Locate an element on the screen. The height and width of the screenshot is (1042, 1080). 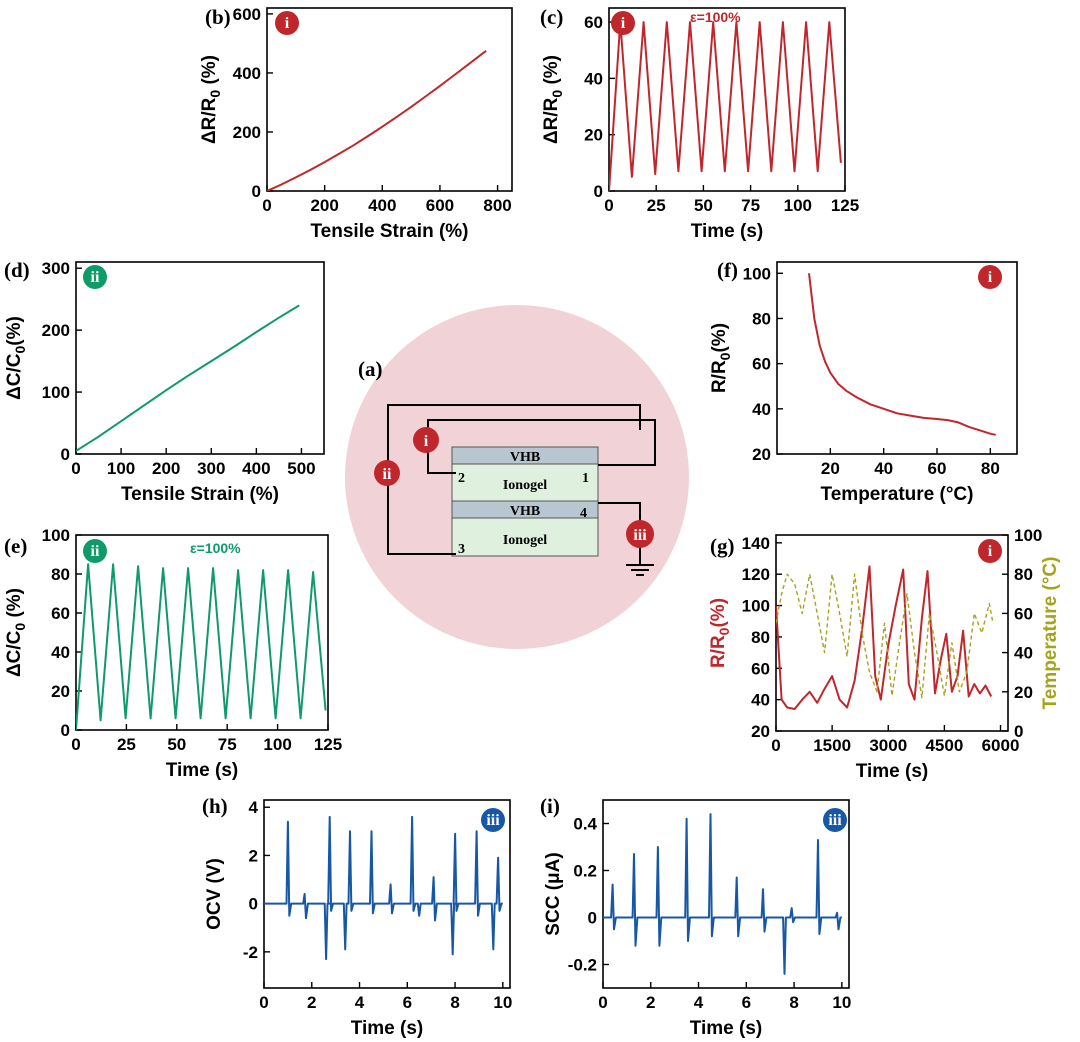
terminal-4: 4 is located at coordinates (583, 513).